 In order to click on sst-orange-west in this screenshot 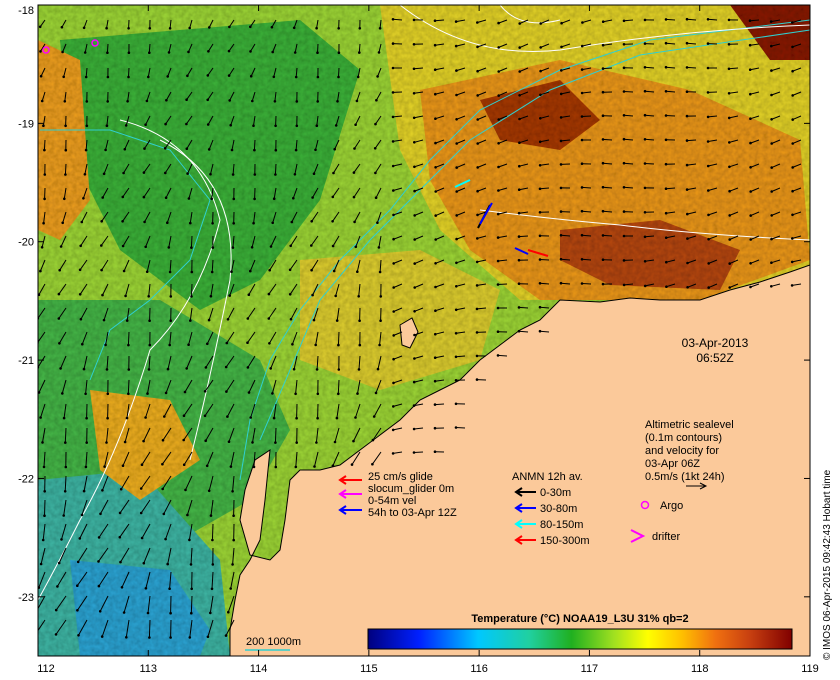, I will do `click(64, 140)`.